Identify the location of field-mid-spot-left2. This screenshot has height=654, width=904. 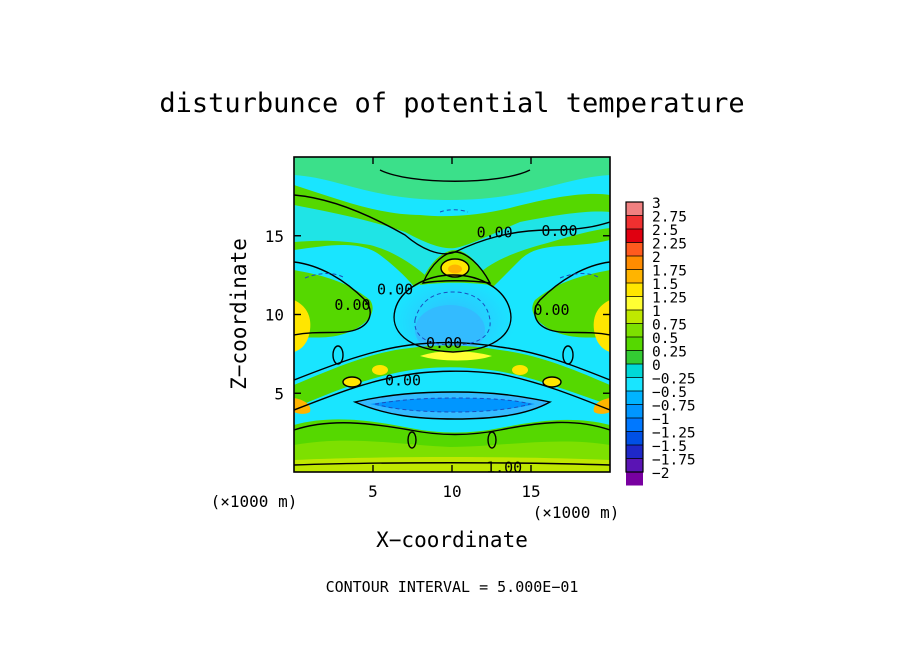
(380, 370).